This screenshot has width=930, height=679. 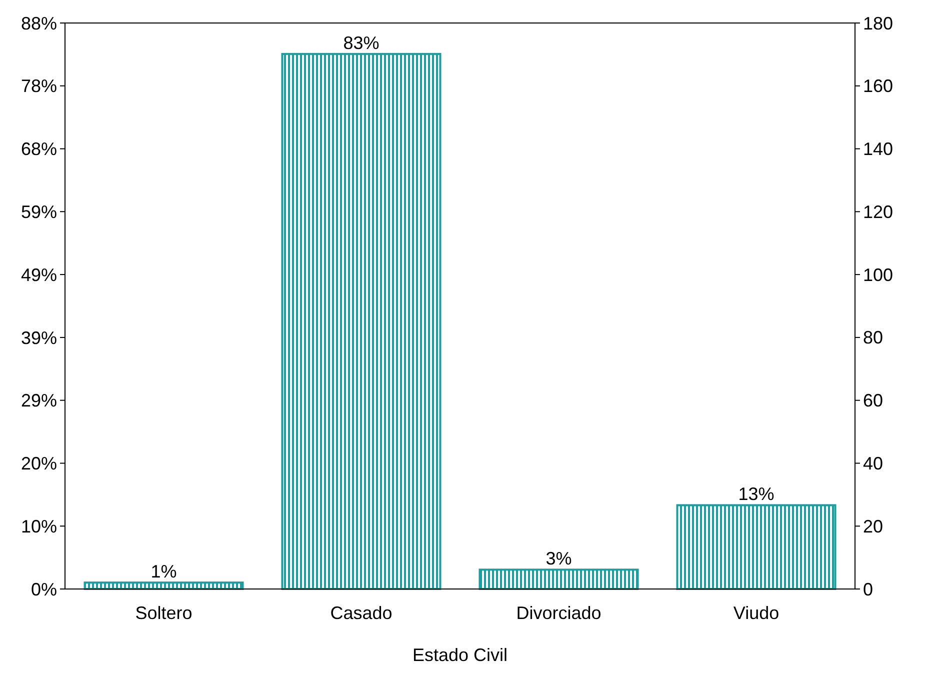 What do you see at coordinates (38, 274) in the screenshot?
I see `y-tick-label: 49%` at bounding box center [38, 274].